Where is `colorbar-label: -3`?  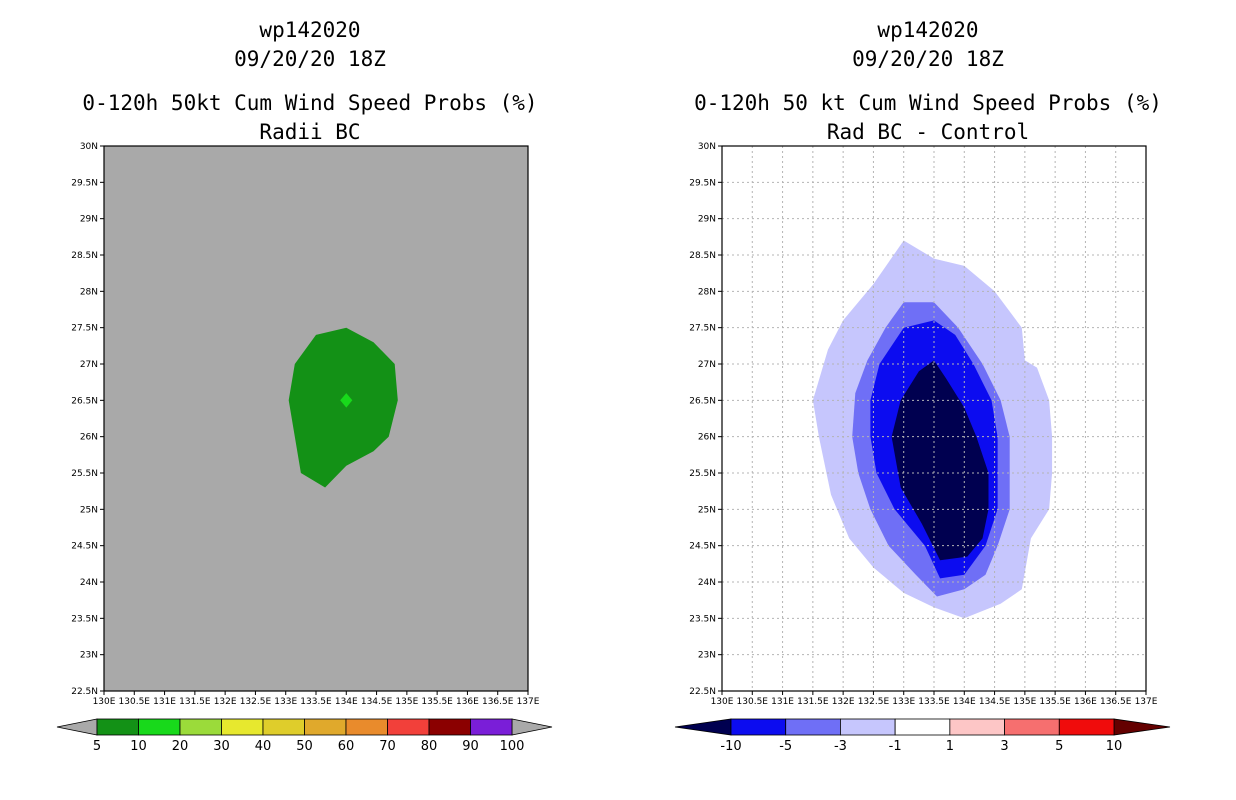
colorbar-label: -3 is located at coordinates (840, 746).